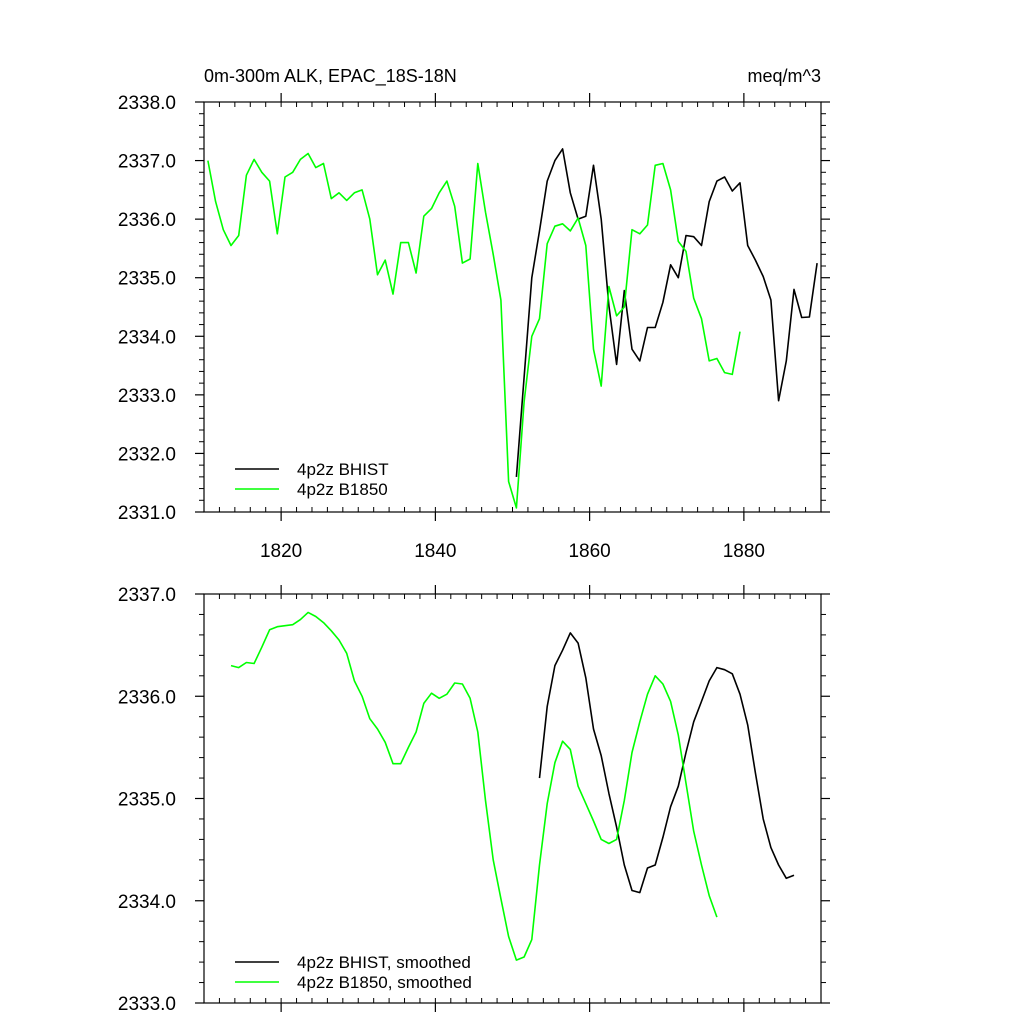 This screenshot has height=1024, width=1024. What do you see at coordinates (330, 76) in the screenshot?
I see `top-panel-title: 0m-300m ALK, EPAC_18S-18N` at bounding box center [330, 76].